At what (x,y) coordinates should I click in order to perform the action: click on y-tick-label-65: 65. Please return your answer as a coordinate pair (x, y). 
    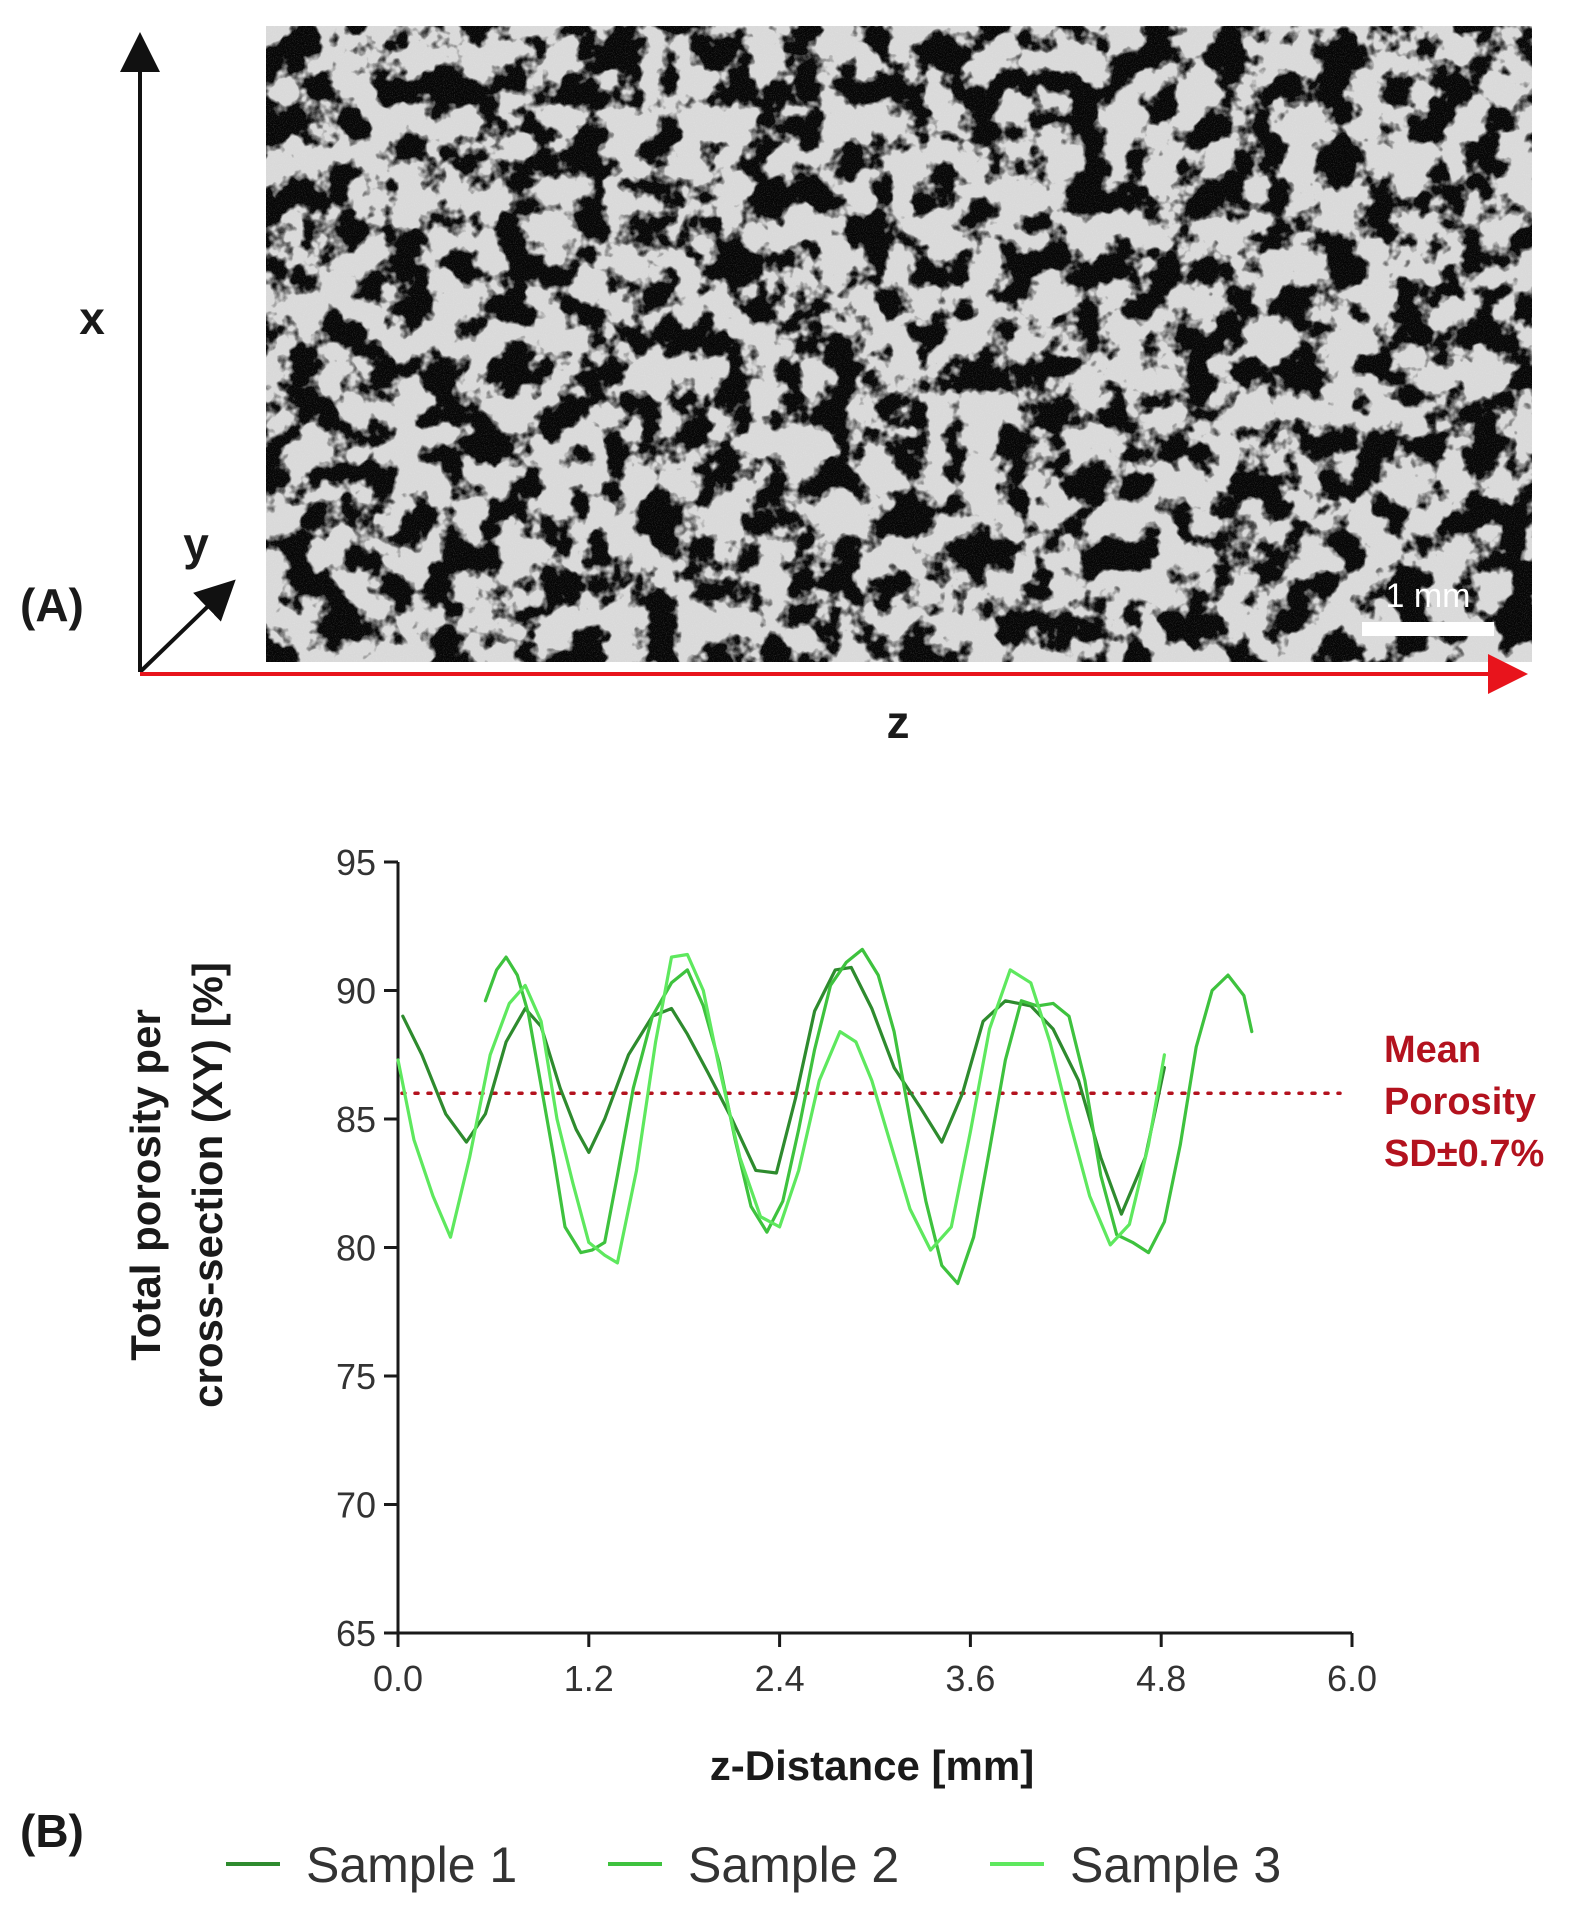
    Looking at the image, I should click on (356, 1633).